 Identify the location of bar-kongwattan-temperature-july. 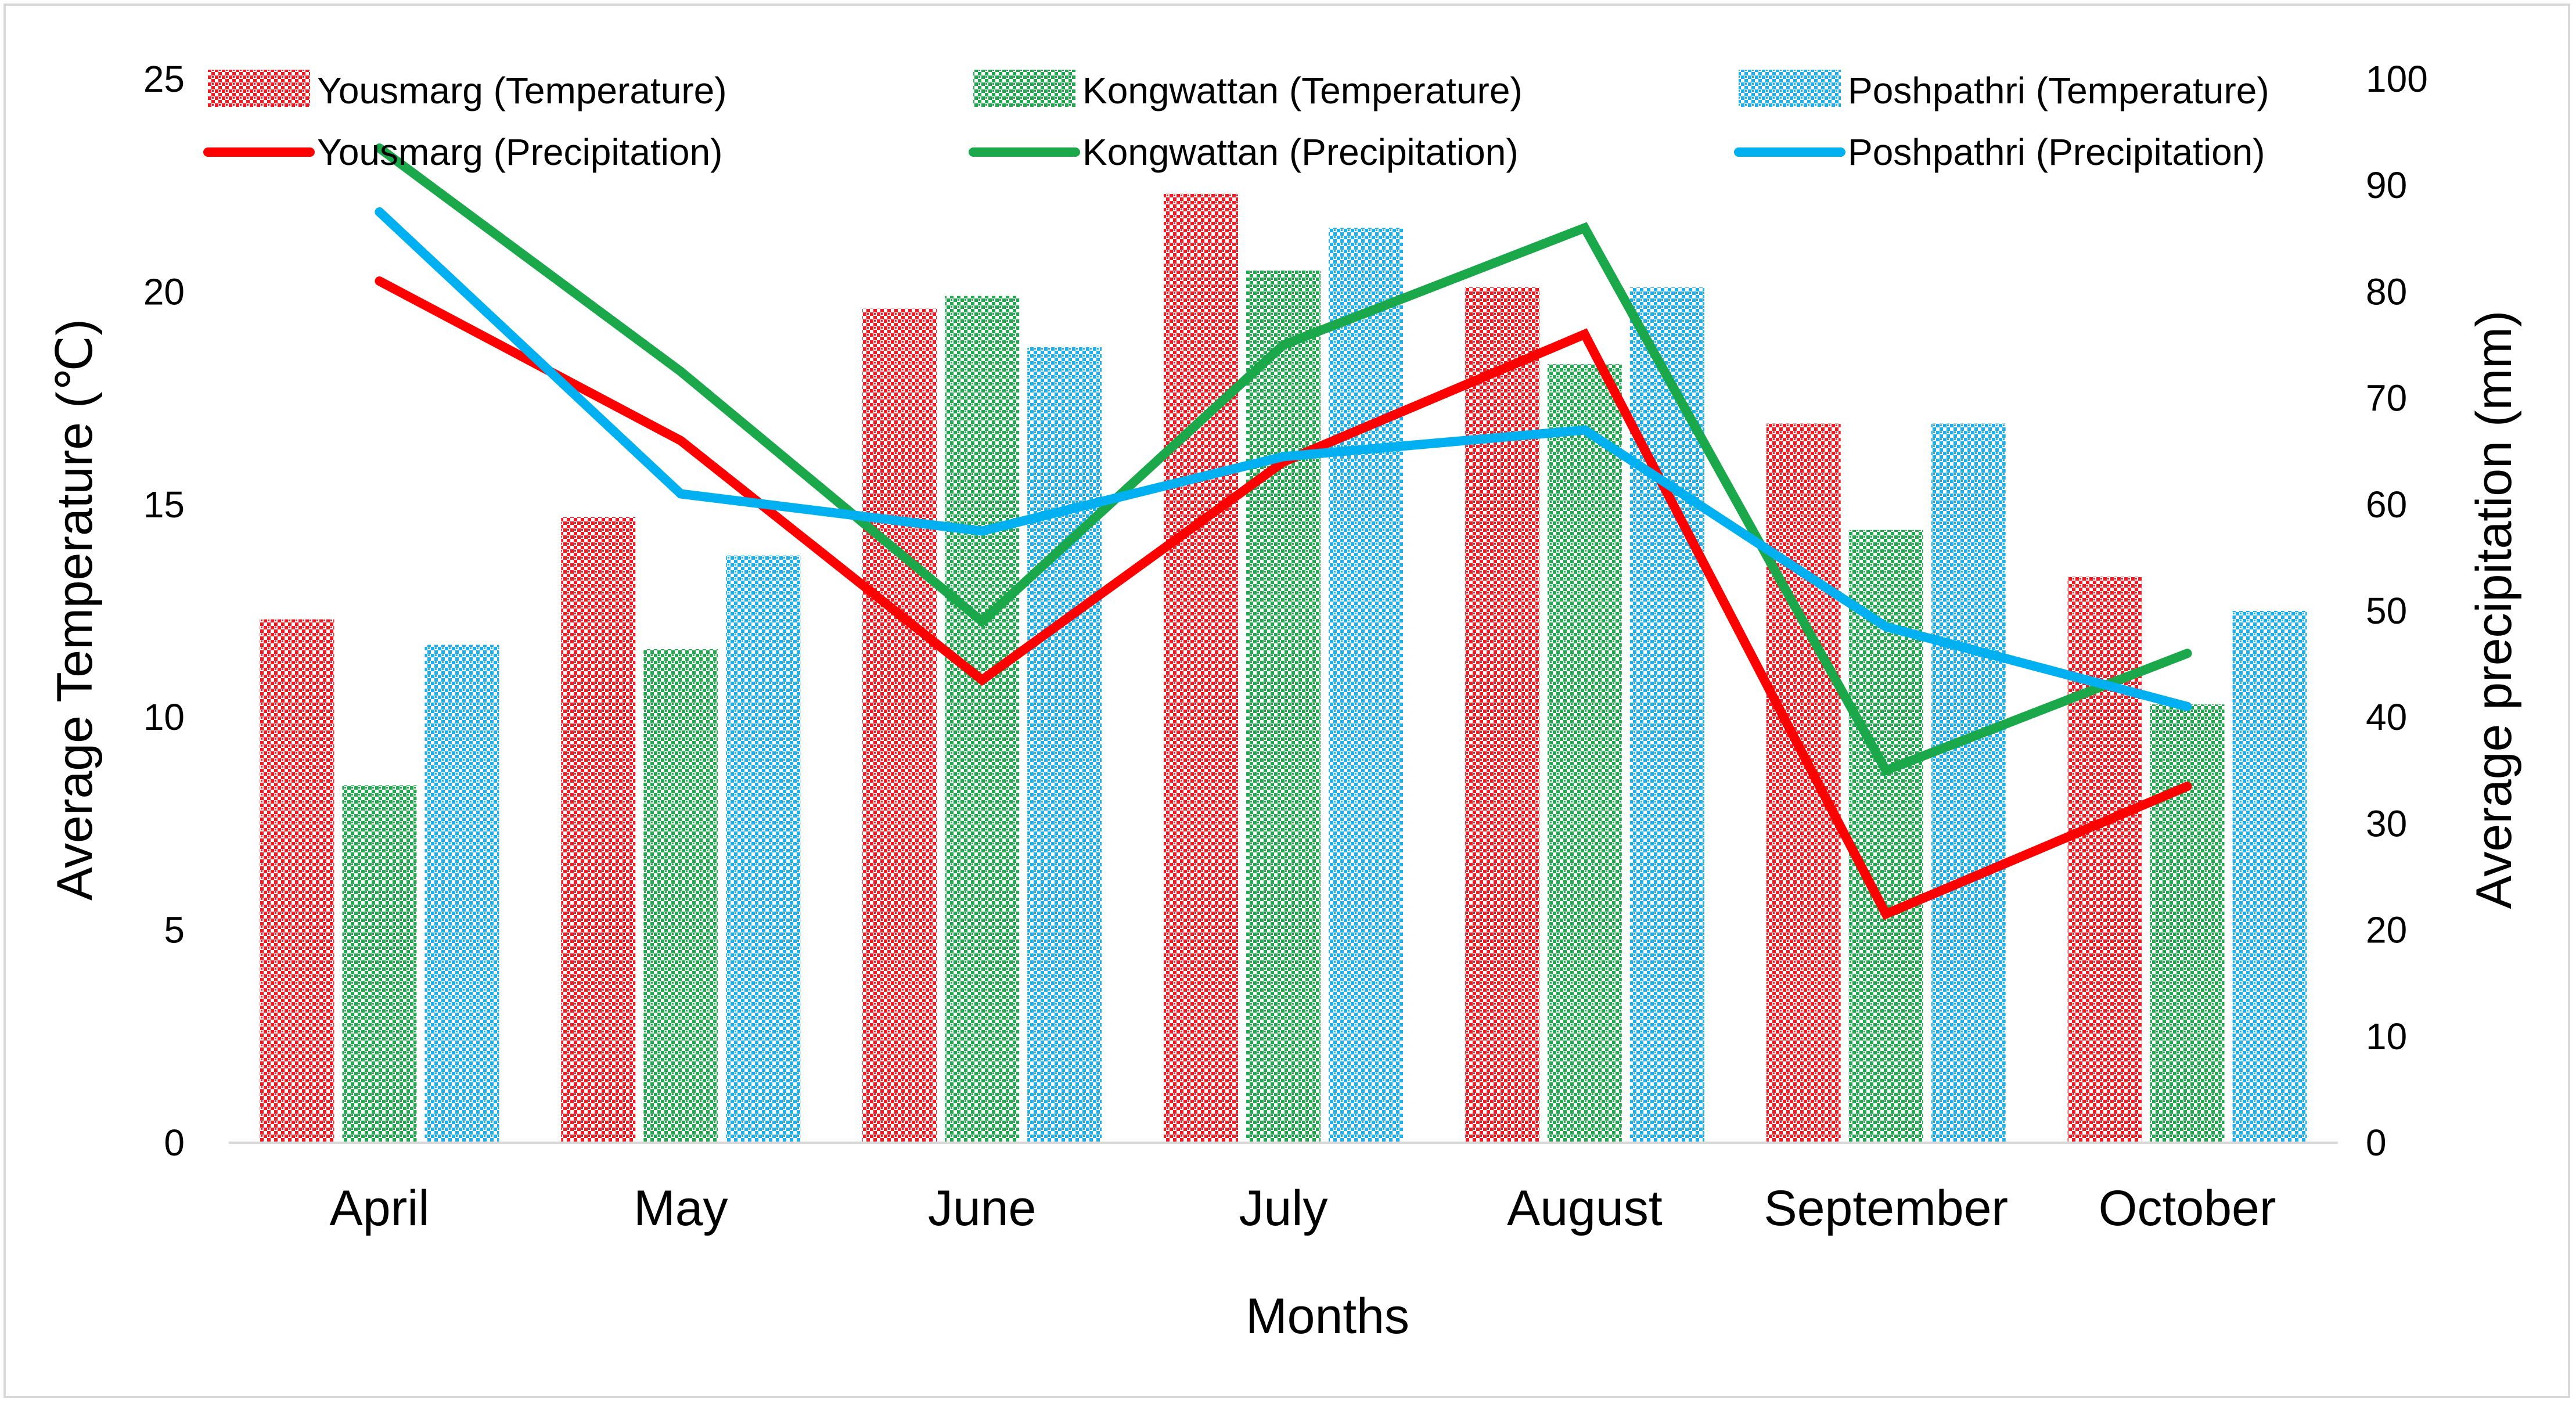
(1283, 706).